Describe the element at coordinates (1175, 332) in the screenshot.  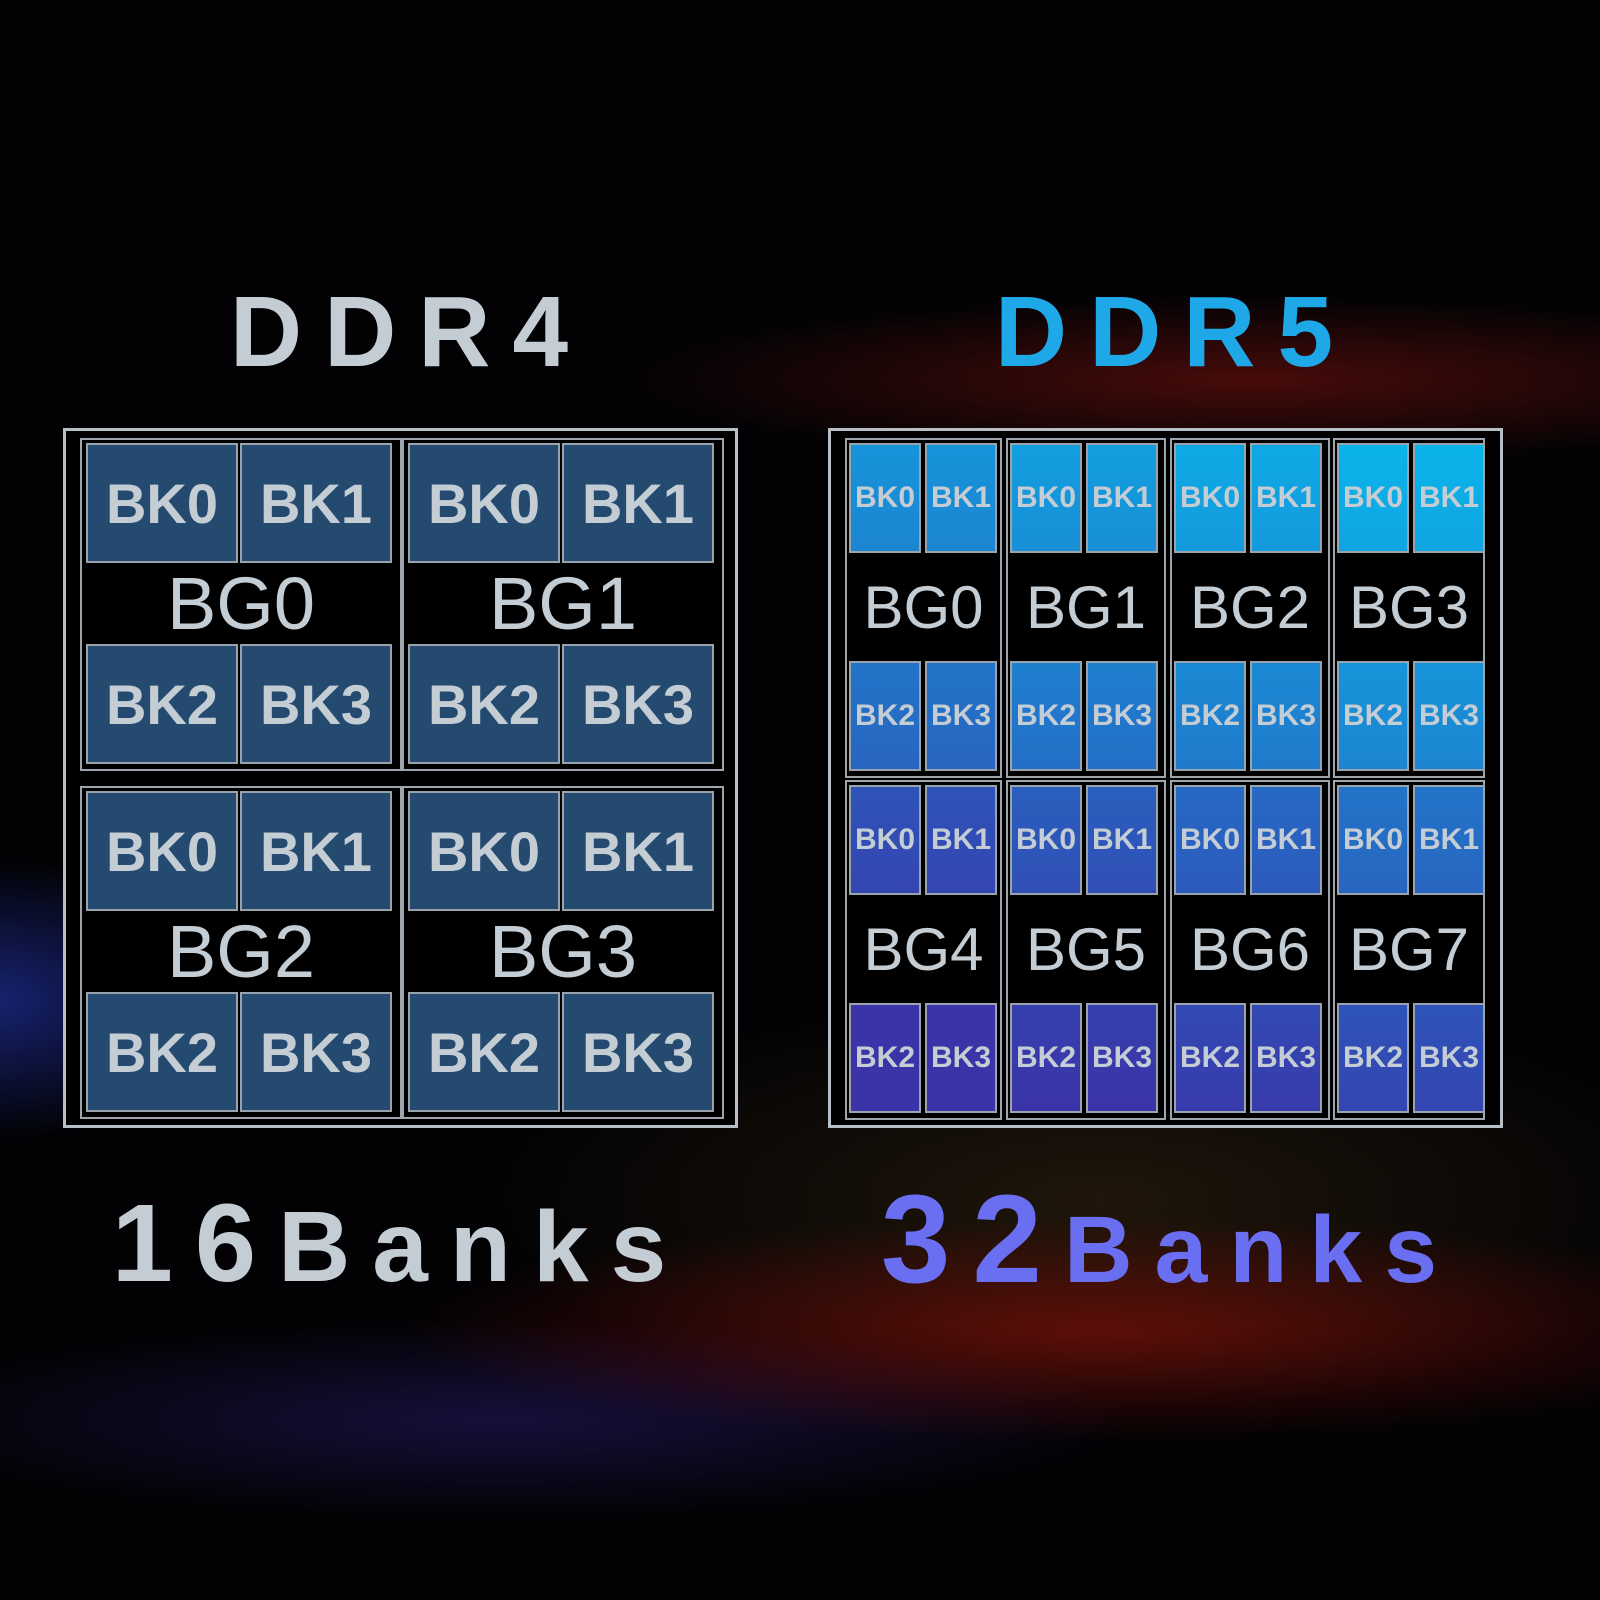
I see `ddr5-title: DDR5` at that location.